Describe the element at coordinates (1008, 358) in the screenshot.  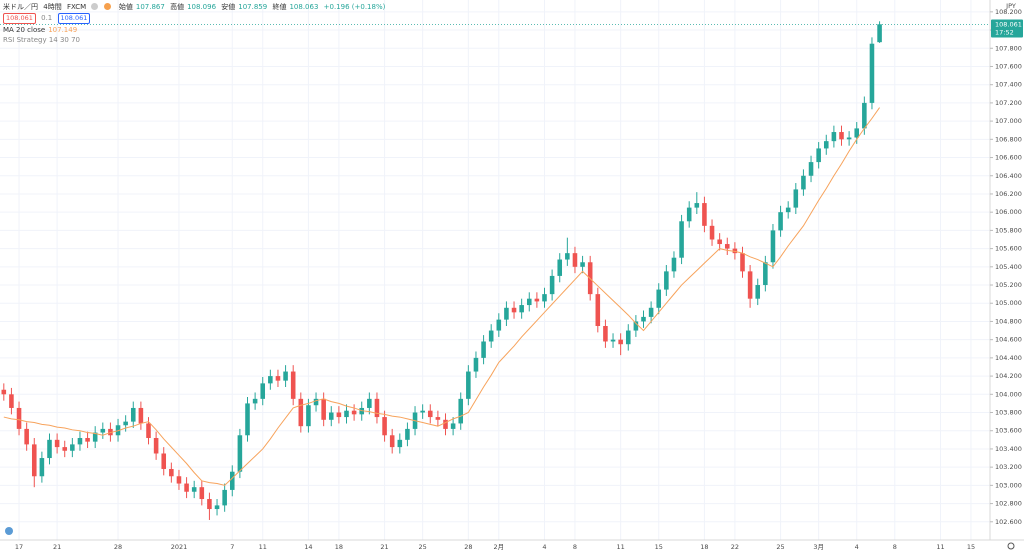
I see `y-tick-label: 104.400` at that location.